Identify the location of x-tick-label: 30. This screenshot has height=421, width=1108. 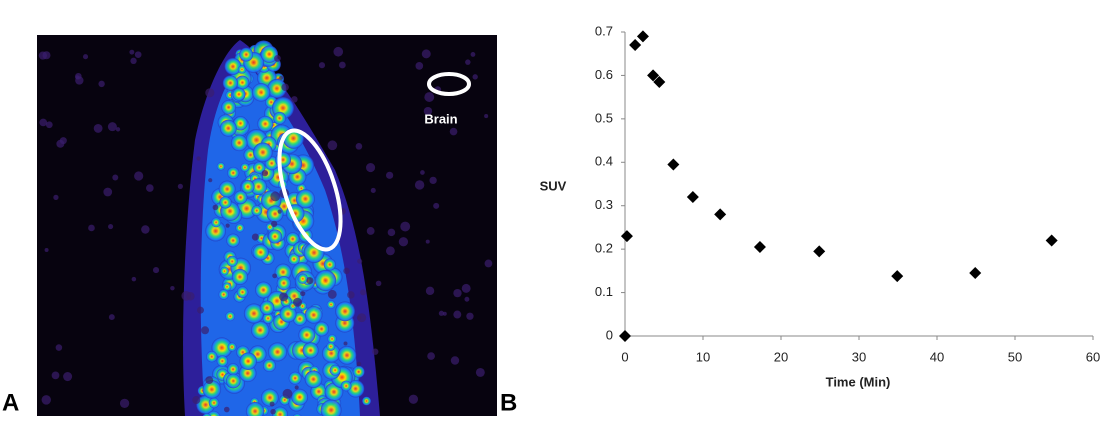
(859, 356).